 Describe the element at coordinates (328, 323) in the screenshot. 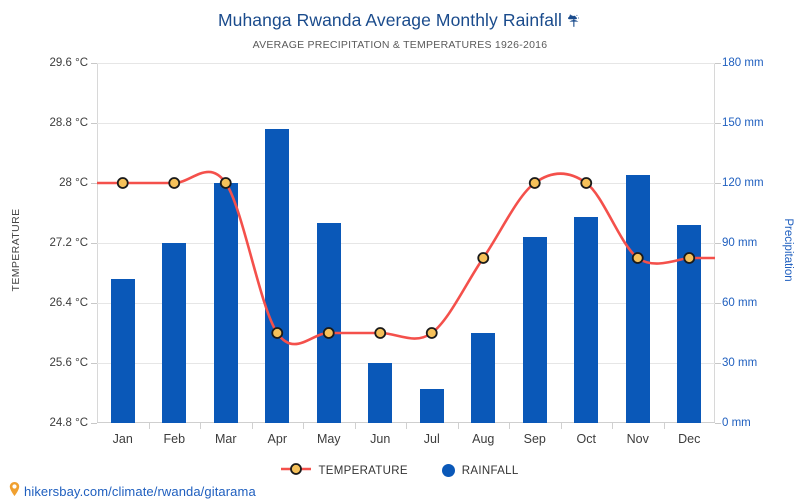

I see `rainfall-bar-may` at that location.